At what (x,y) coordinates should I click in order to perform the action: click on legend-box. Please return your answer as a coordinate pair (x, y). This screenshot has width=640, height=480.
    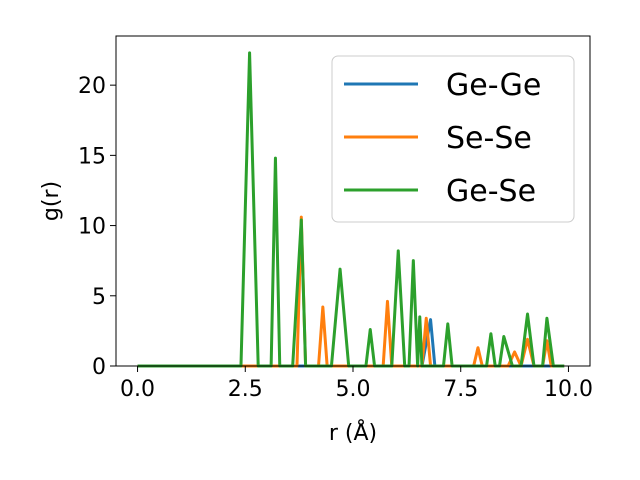
    Looking at the image, I should click on (453, 139).